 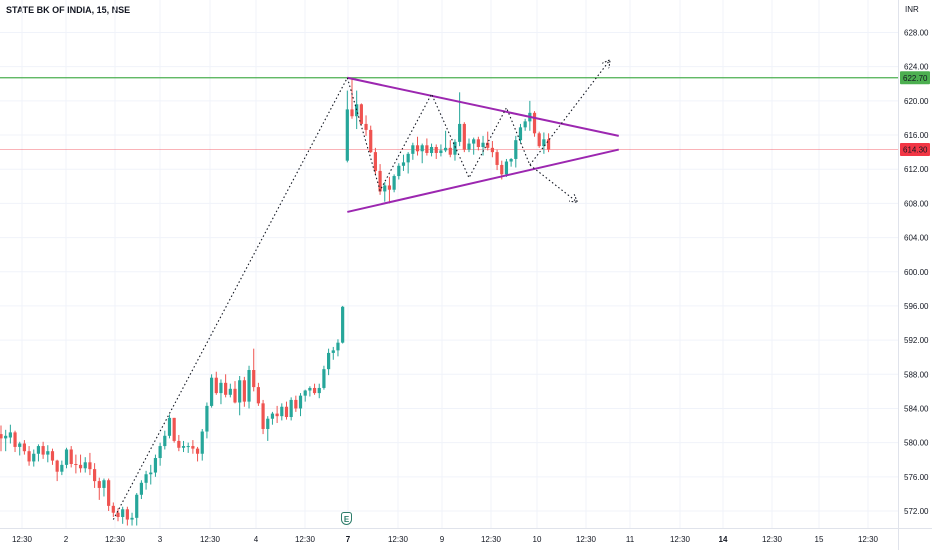 What do you see at coordinates (916, 203) in the screenshot?
I see `y-tick-label: 608.00` at bounding box center [916, 203].